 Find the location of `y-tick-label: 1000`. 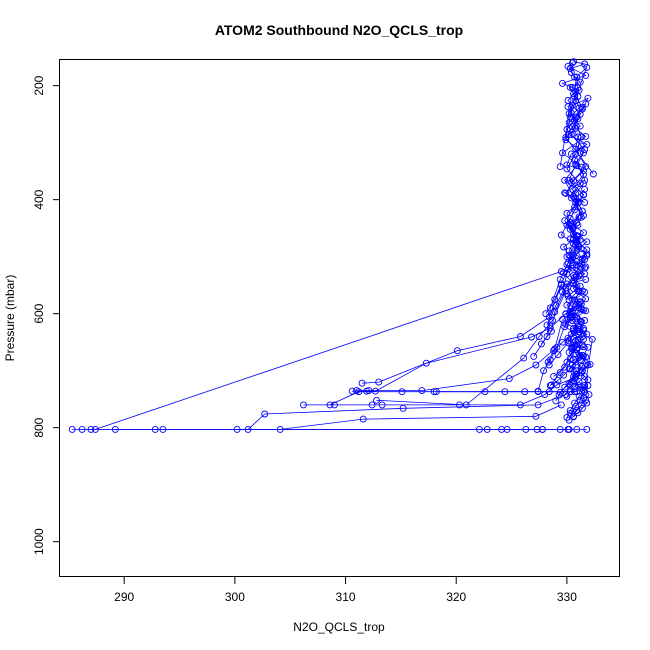

y-tick-label: 1000 is located at coordinates (39, 541).